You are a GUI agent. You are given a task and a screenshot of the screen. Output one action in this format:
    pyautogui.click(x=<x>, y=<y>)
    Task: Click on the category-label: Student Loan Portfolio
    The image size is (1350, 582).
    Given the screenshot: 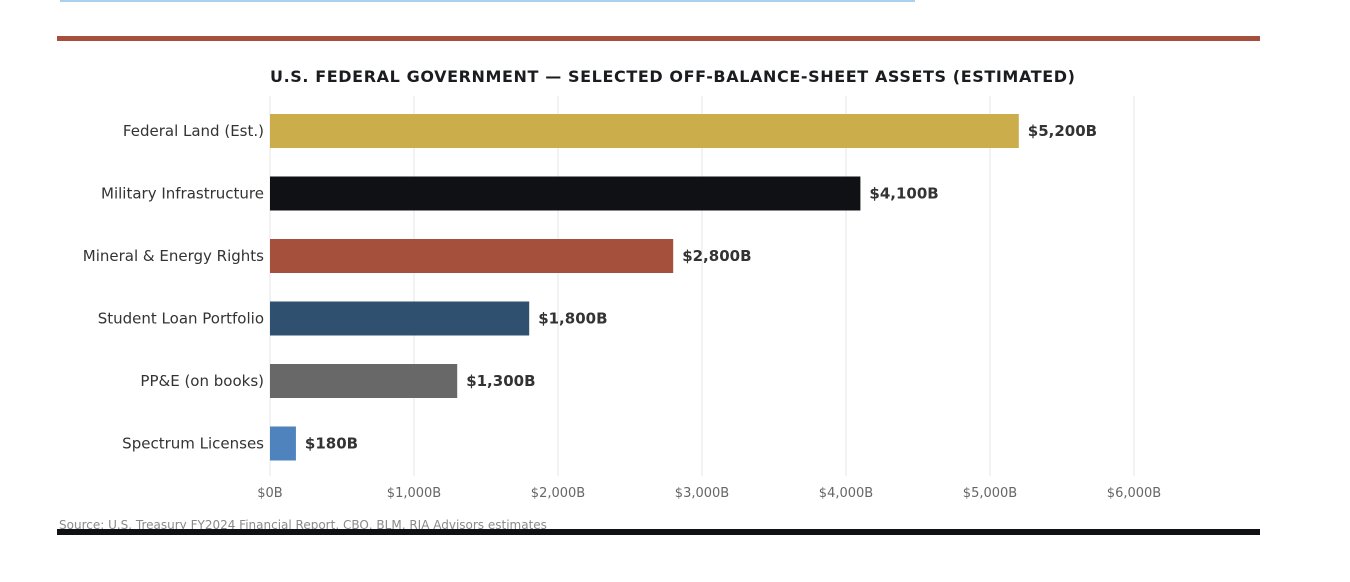 What is the action you would take?
    pyautogui.click(x=181, y=319)
    